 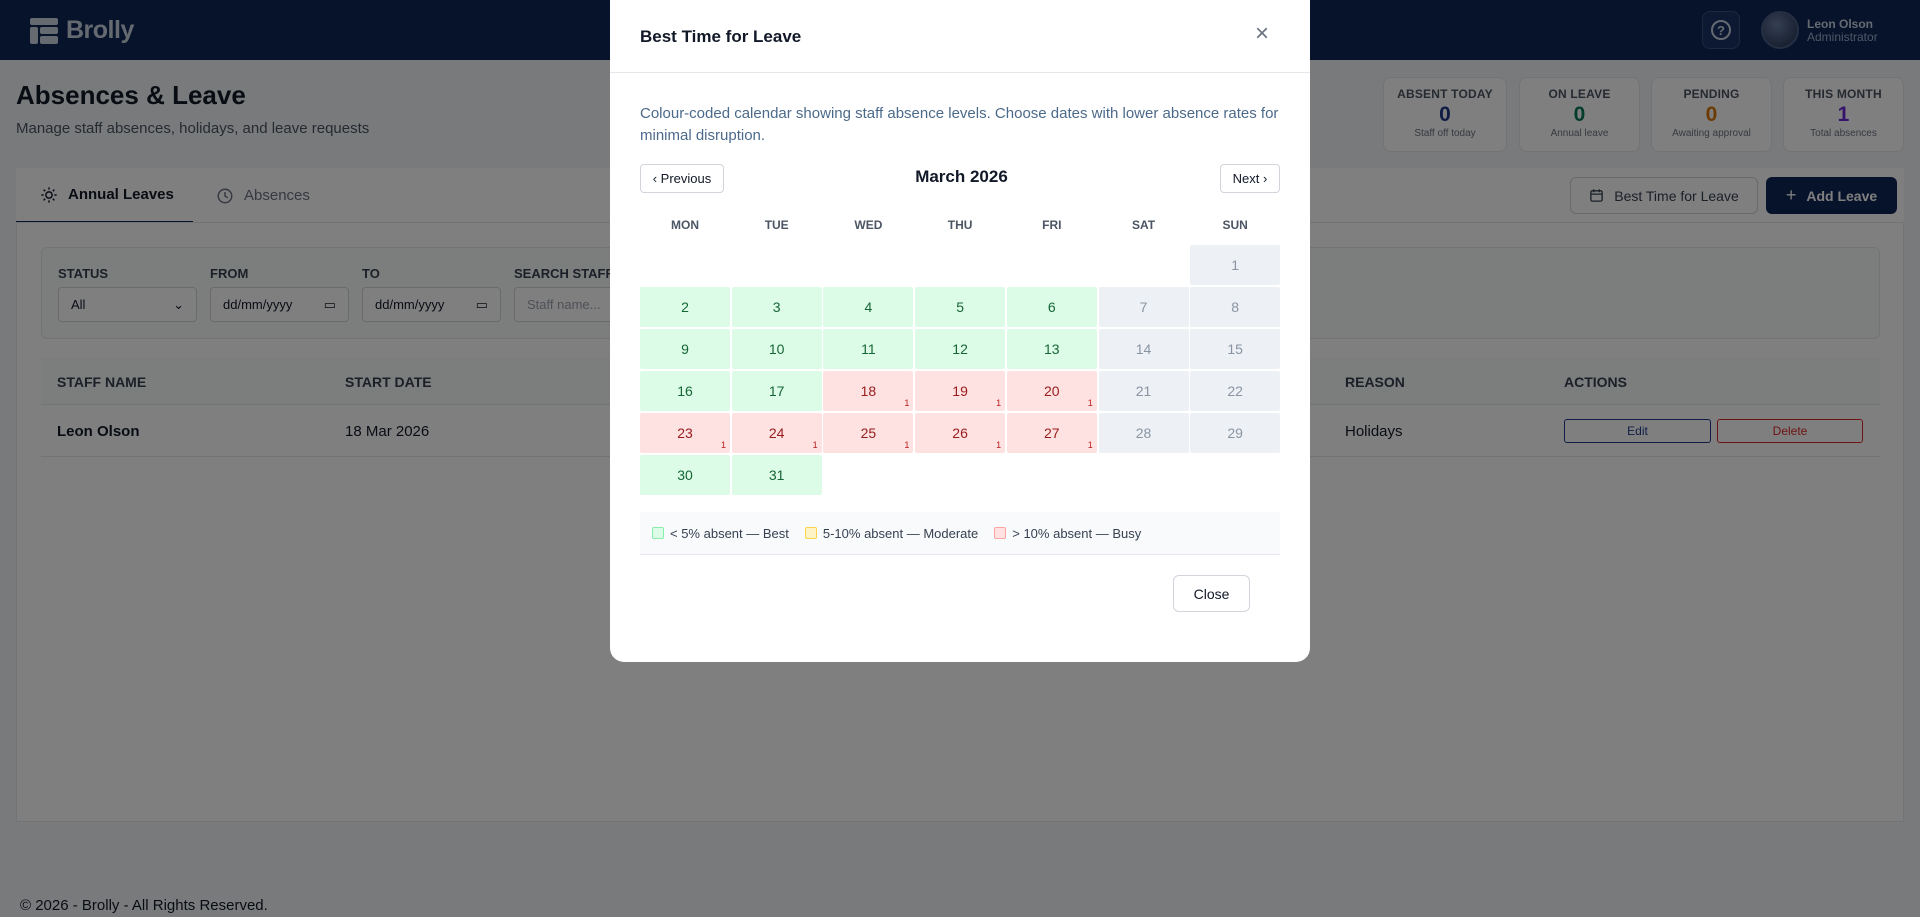 I want to click on legend-best: < 5% absent — Best, so click(x=720, y=533).